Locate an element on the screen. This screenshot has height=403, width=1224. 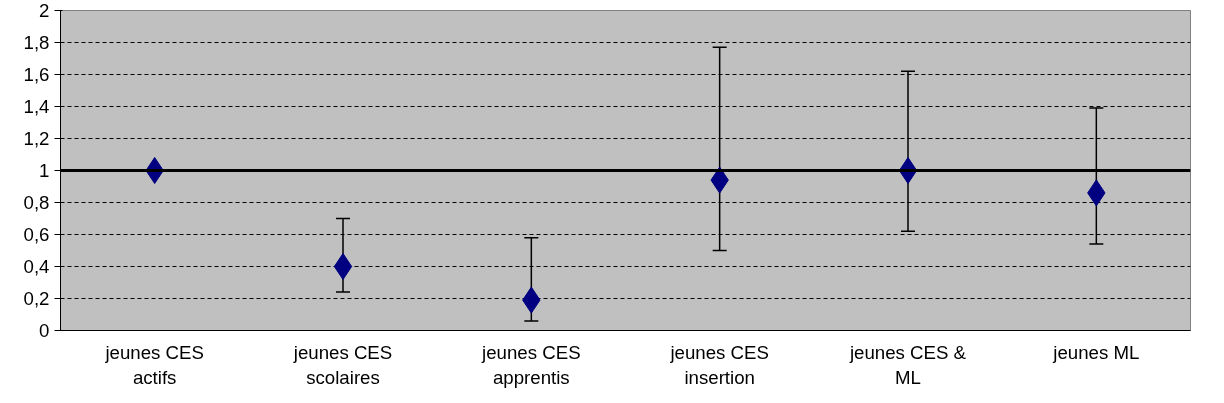
x-tick-label: jeunes CES insertion is located at coordinates (719, 364).